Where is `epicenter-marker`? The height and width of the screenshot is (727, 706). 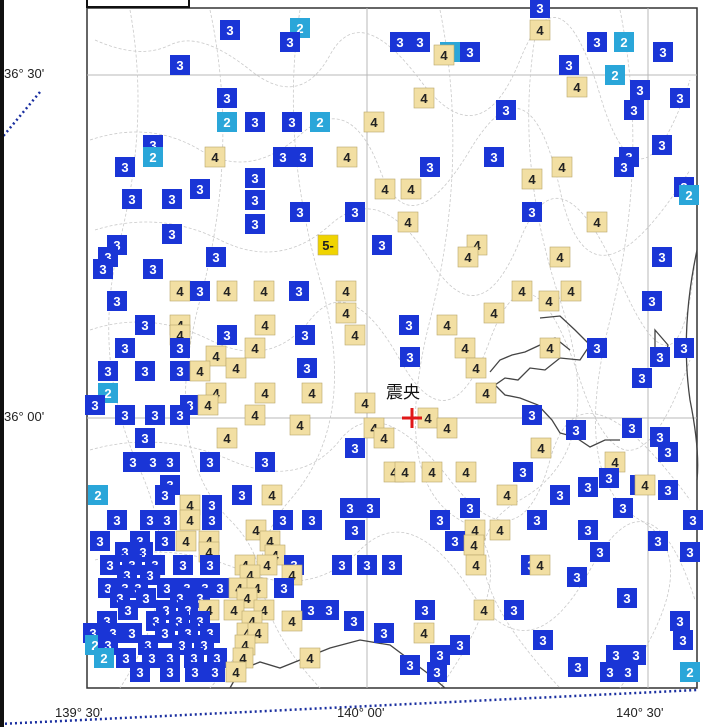 epicenter-marker is located at coordinates (412, 418).